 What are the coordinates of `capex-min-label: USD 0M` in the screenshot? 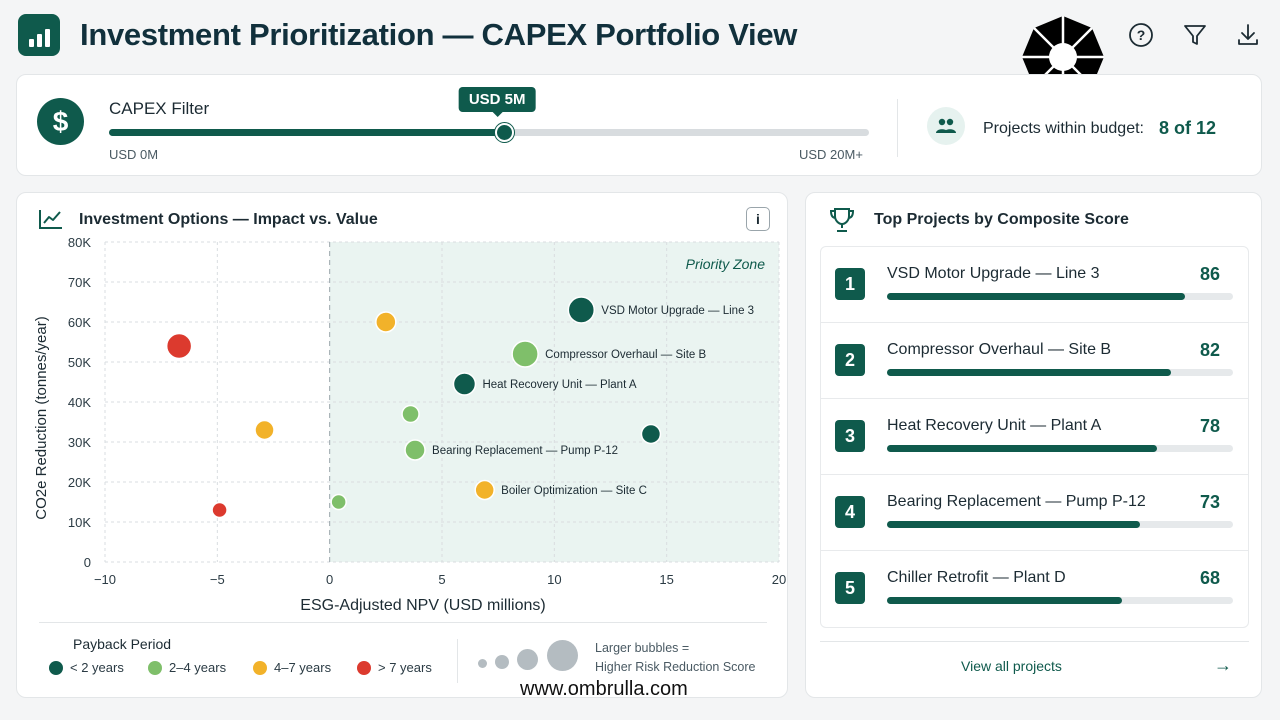 It's located at (134, 154).